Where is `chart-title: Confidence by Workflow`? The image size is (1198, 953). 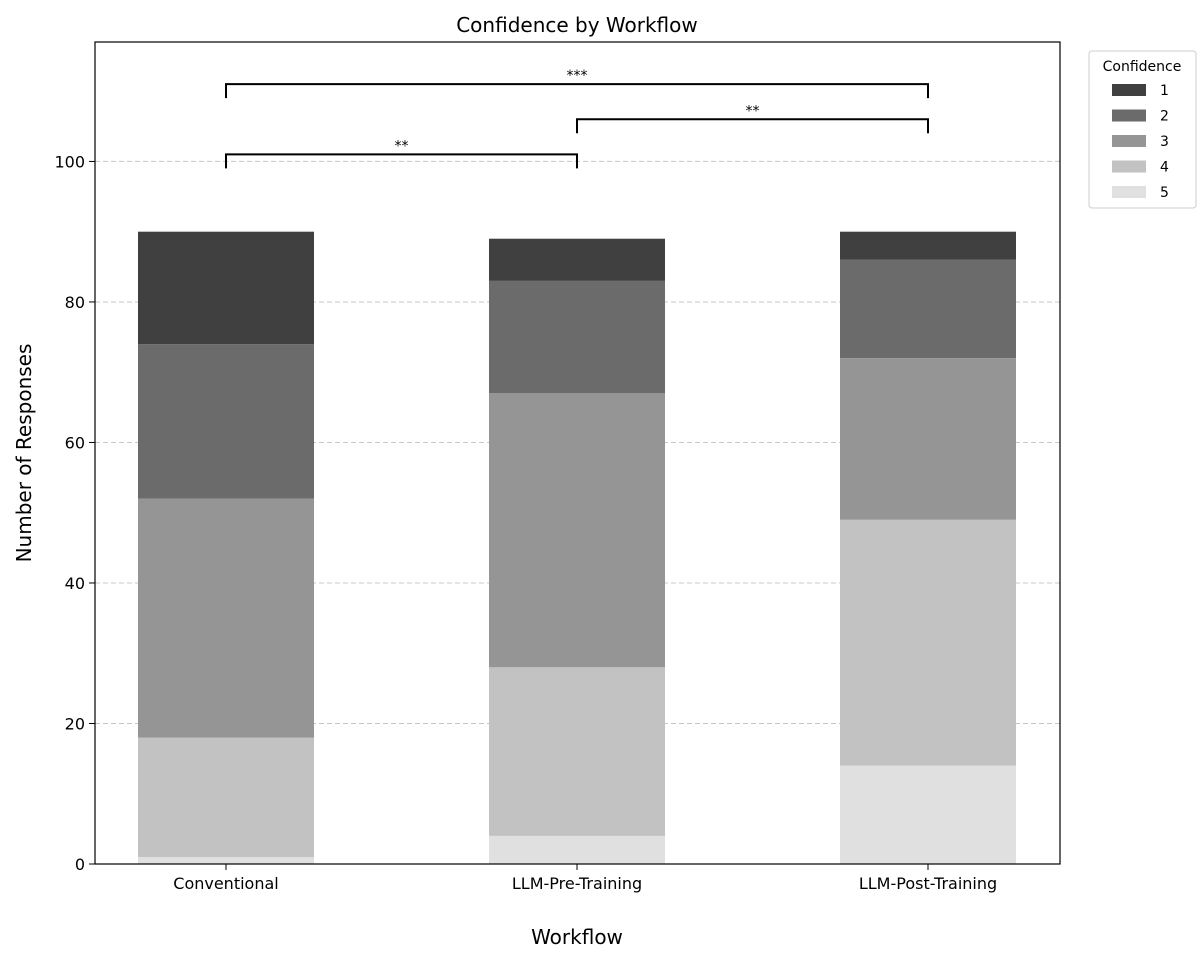 chart-title: Confidence by Workflow is located at coordinates (577, 25).